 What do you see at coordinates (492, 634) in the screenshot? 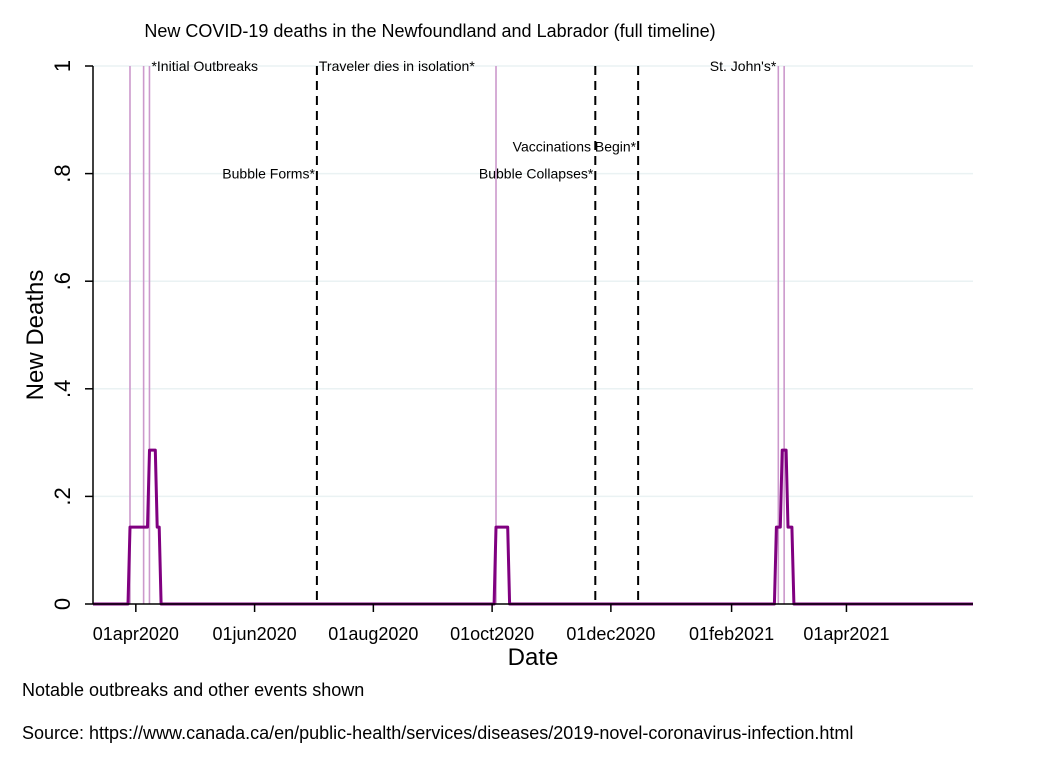
I see `x-tick-label: 01oct2020` at bounding box center [492, 634].